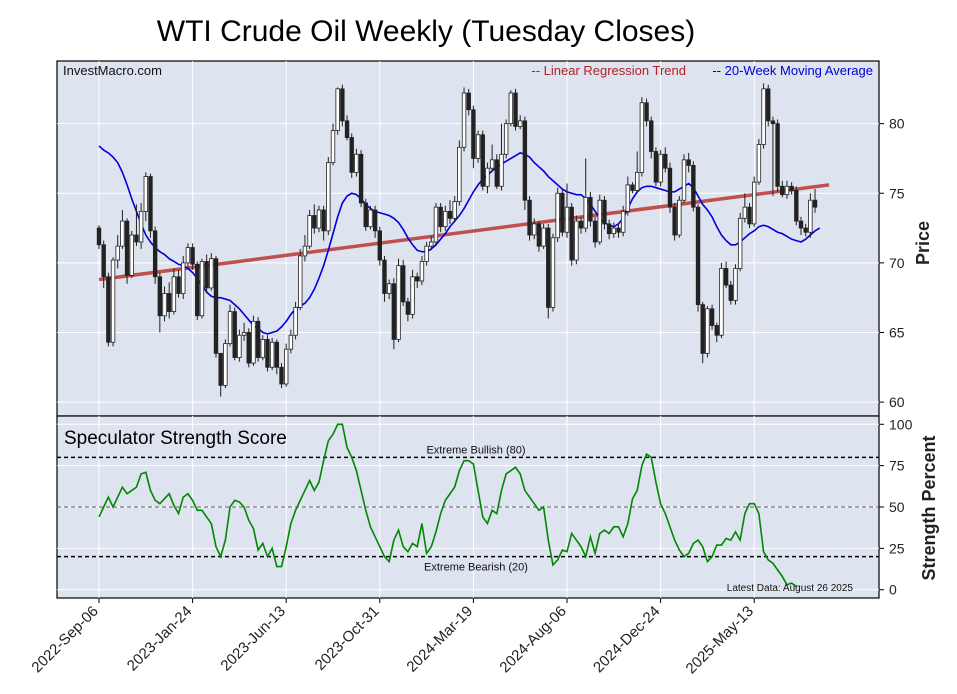 This screenshot has height=694, width=957. What do you see at coordinates (897, 466) in the screenshot?
I see `strength-tick-label: 75` at bounding box center [897, 466].